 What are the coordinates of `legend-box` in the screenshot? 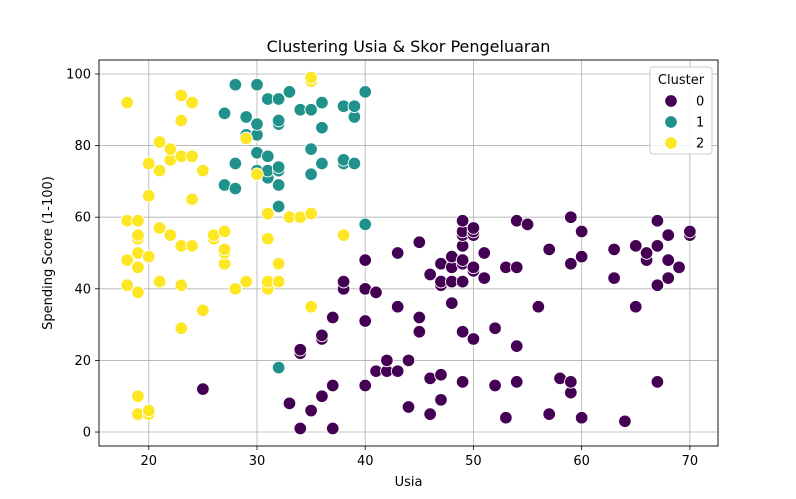 It's located at (681, 110).